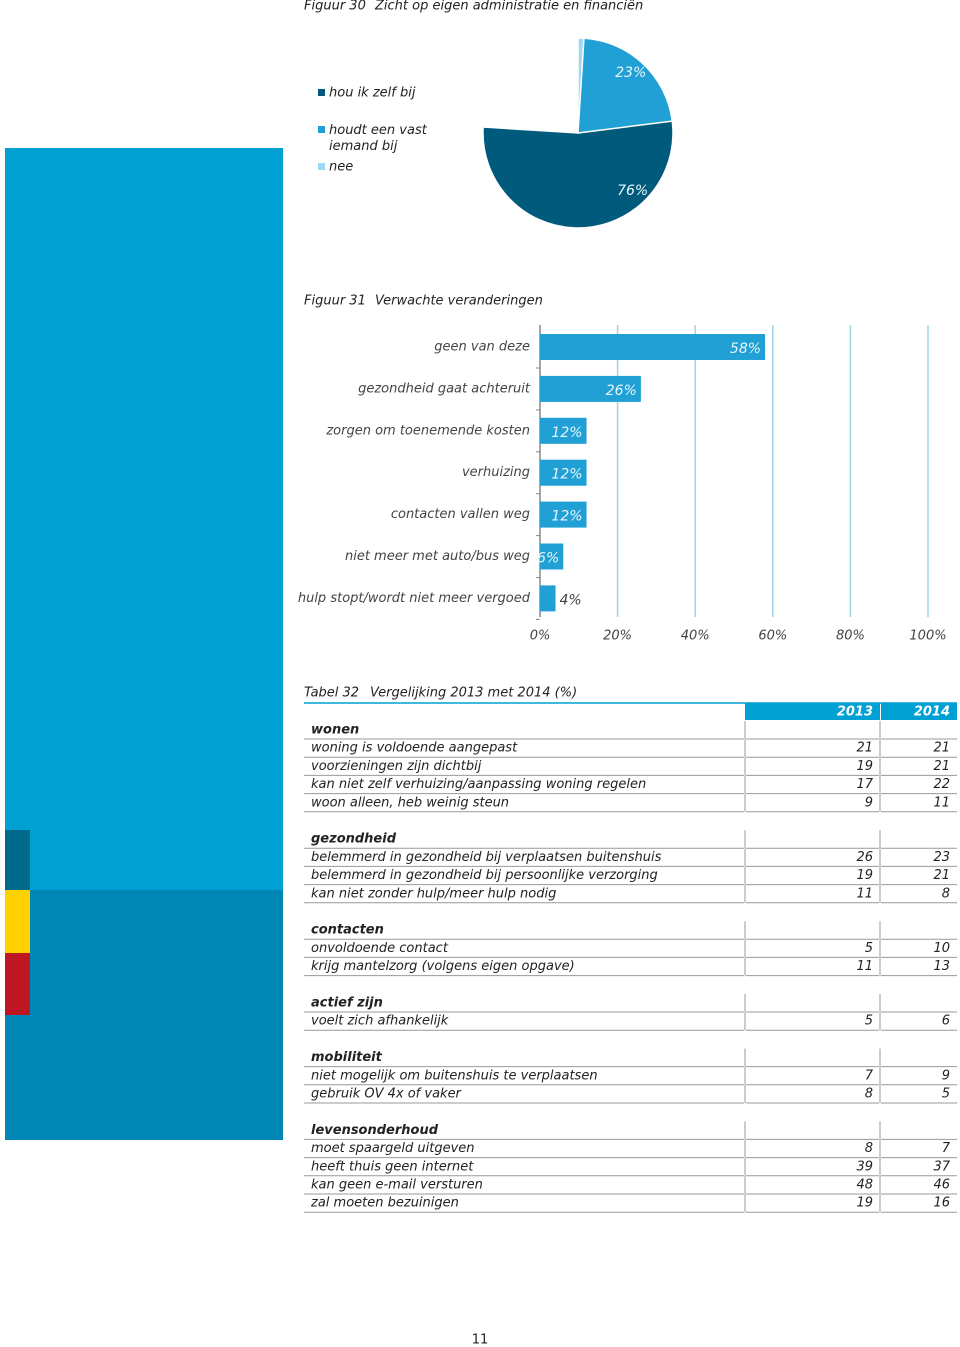 This screenshot has height=1347, width=960. Describe the element at coordinates (932, 712) in the screenshot. I see `table-column-header: 2014` at that location.